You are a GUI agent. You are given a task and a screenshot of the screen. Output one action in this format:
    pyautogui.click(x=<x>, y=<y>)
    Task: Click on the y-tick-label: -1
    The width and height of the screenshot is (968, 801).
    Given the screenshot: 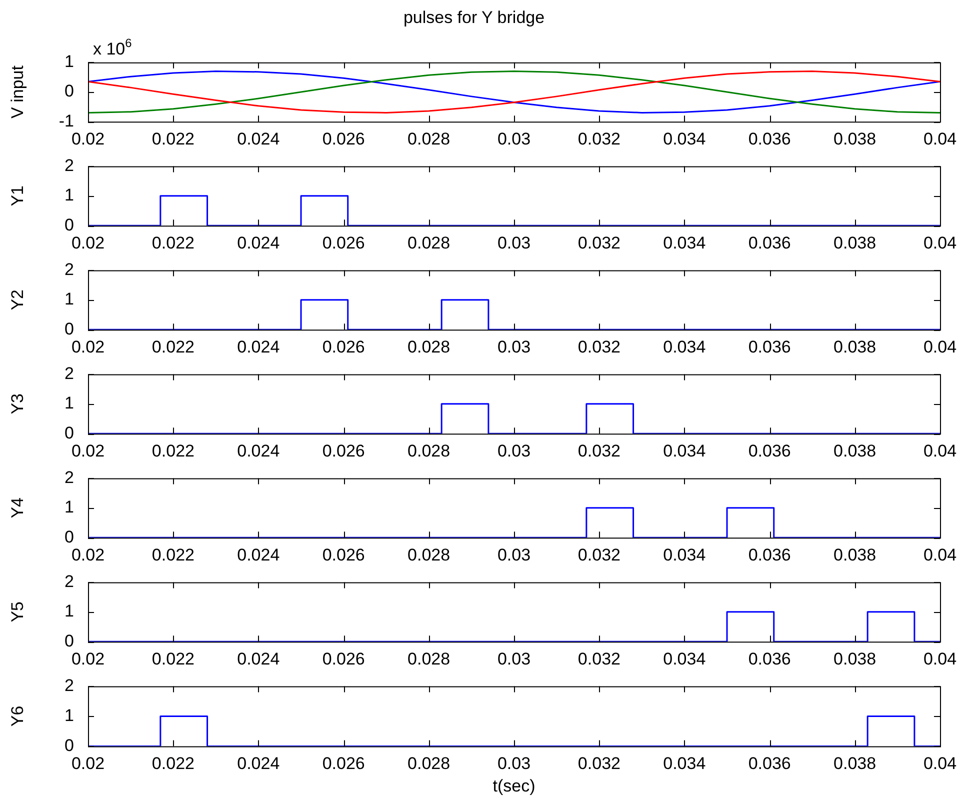 What is the action you would take?
    pyautogui.click(x=66, y=120)
    